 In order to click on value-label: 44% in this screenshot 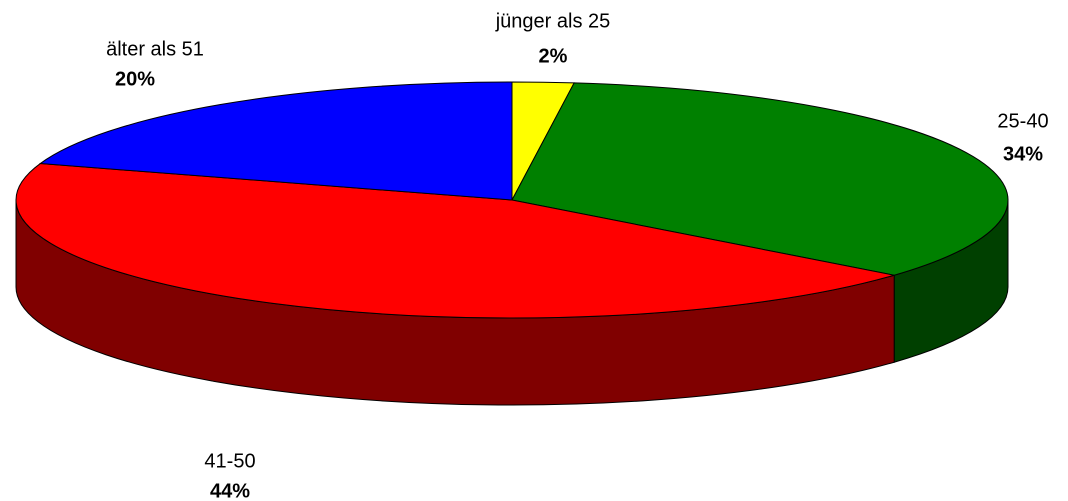, I will do `click(230, 490)`.